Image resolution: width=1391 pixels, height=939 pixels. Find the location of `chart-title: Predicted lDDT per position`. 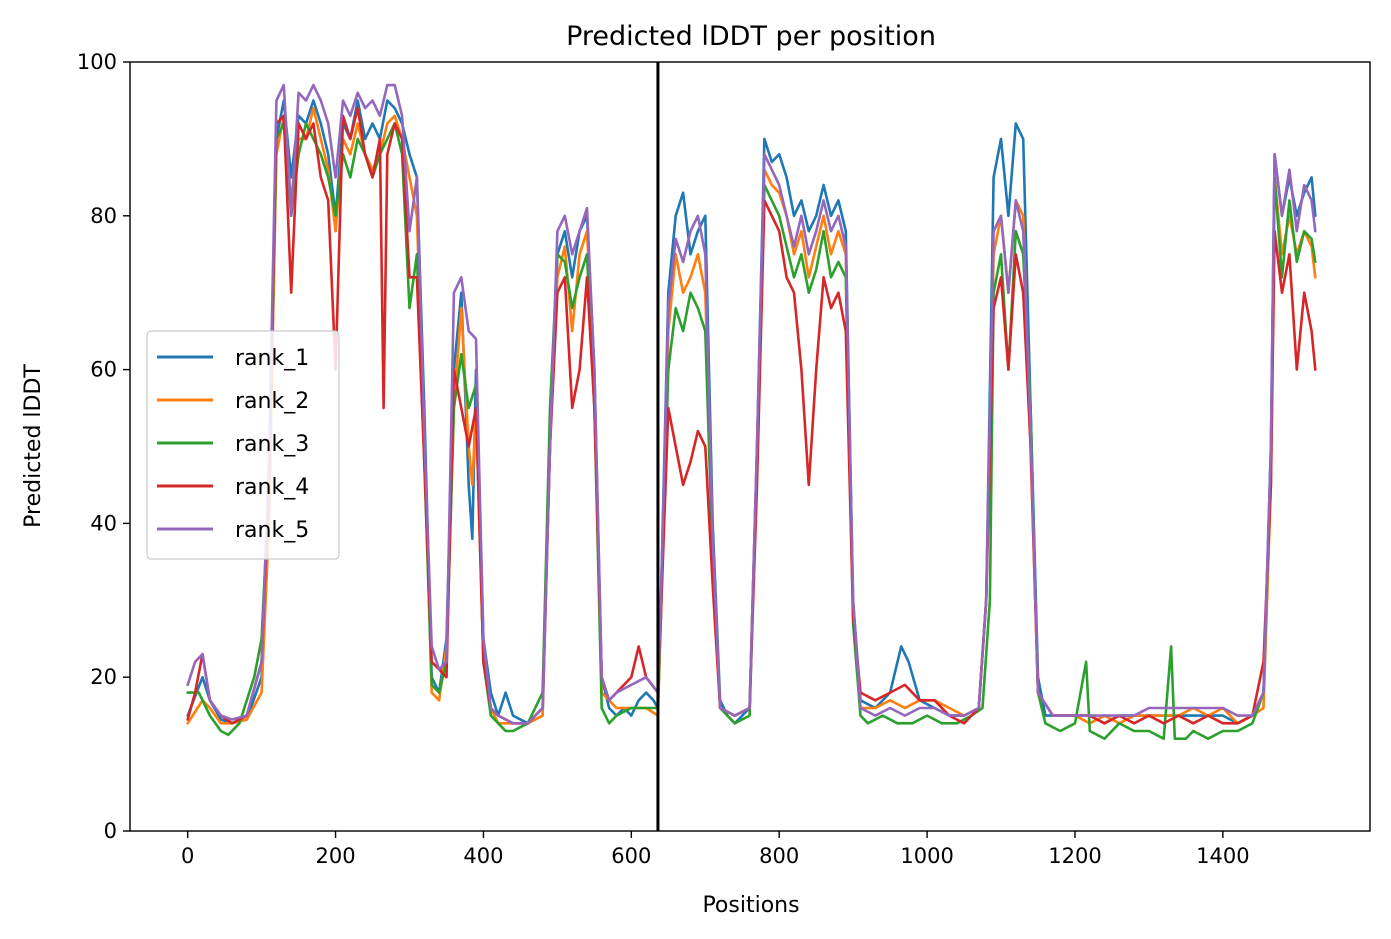

chart-title: Predicted lDDT per position is located at coordinates (751, 36).